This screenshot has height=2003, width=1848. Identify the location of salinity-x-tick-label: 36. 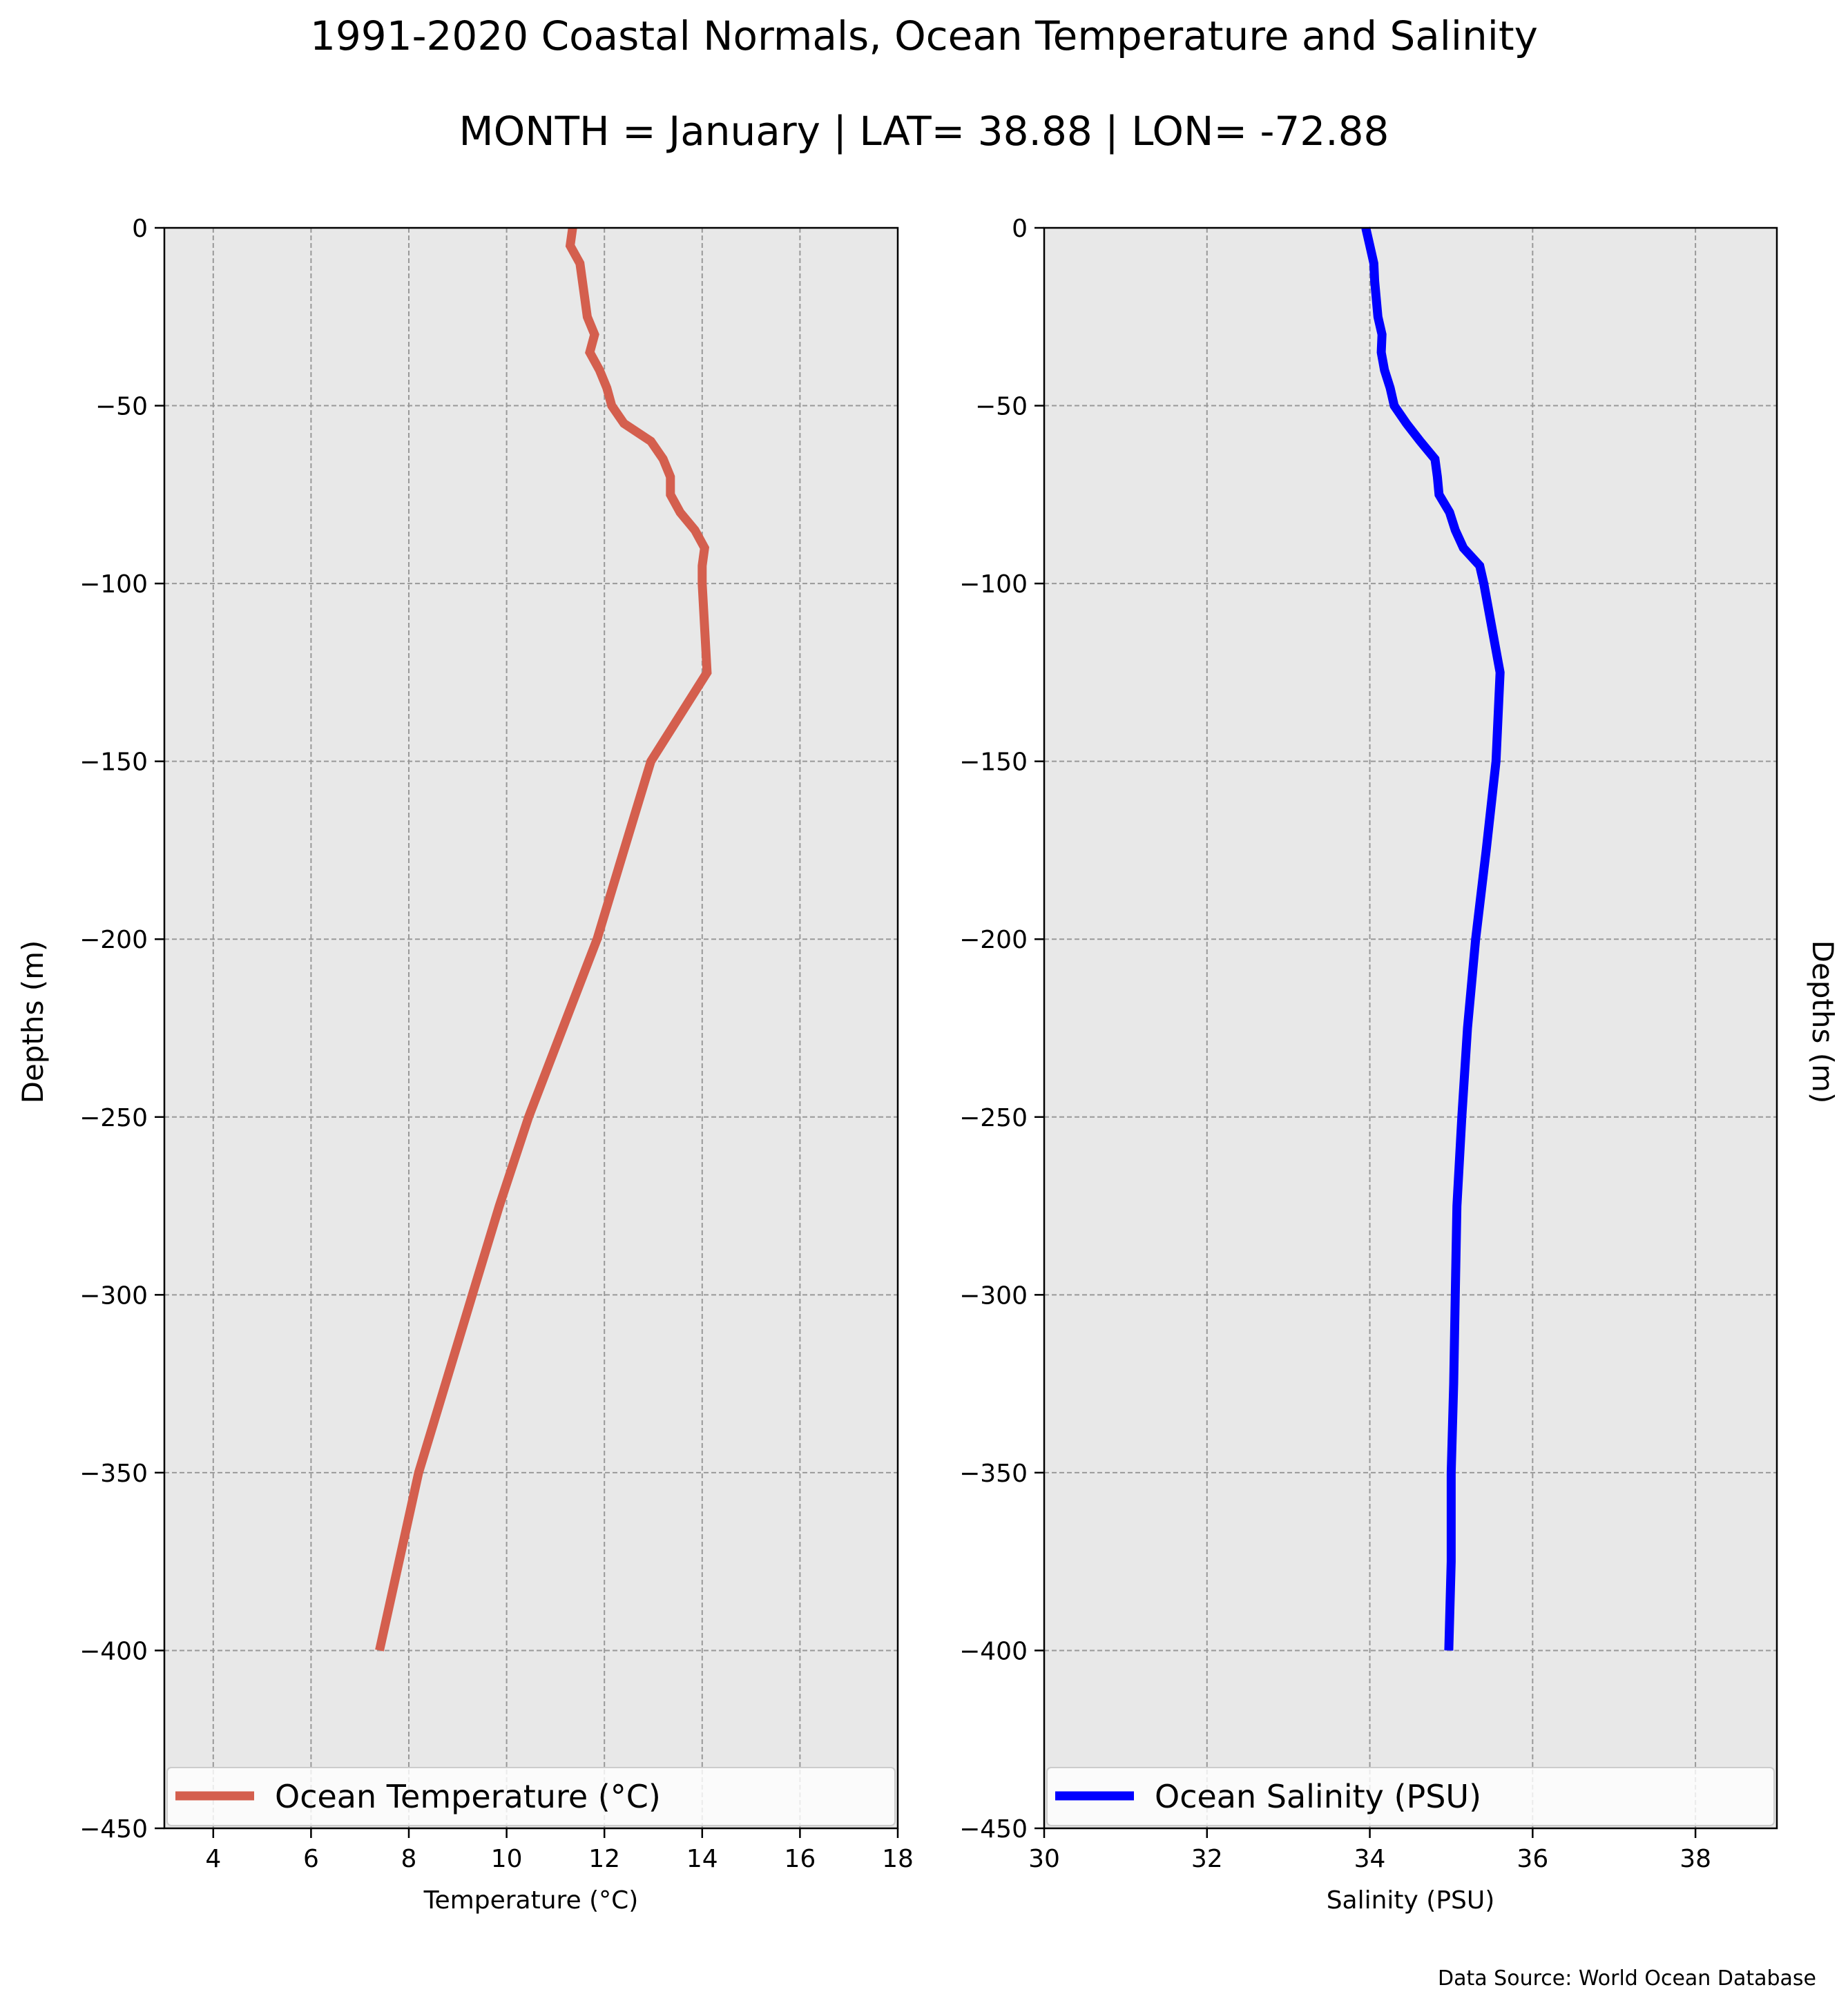
(1532, 1859).